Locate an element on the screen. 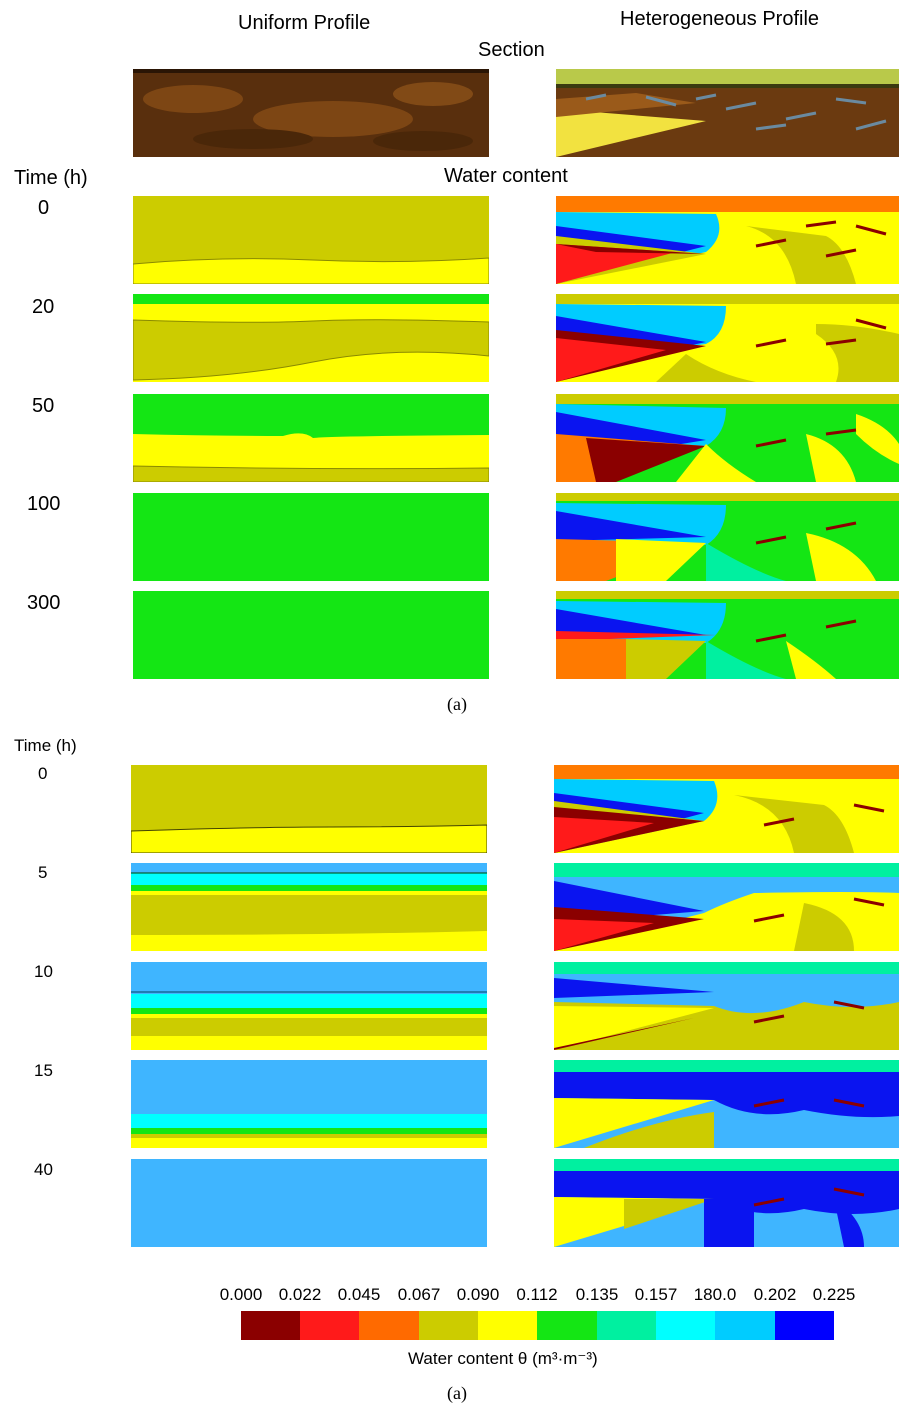 The height and width of the screenshot is (1406, 899). colorbar-tick: 0.045 is located at coordinates (359, 1294).